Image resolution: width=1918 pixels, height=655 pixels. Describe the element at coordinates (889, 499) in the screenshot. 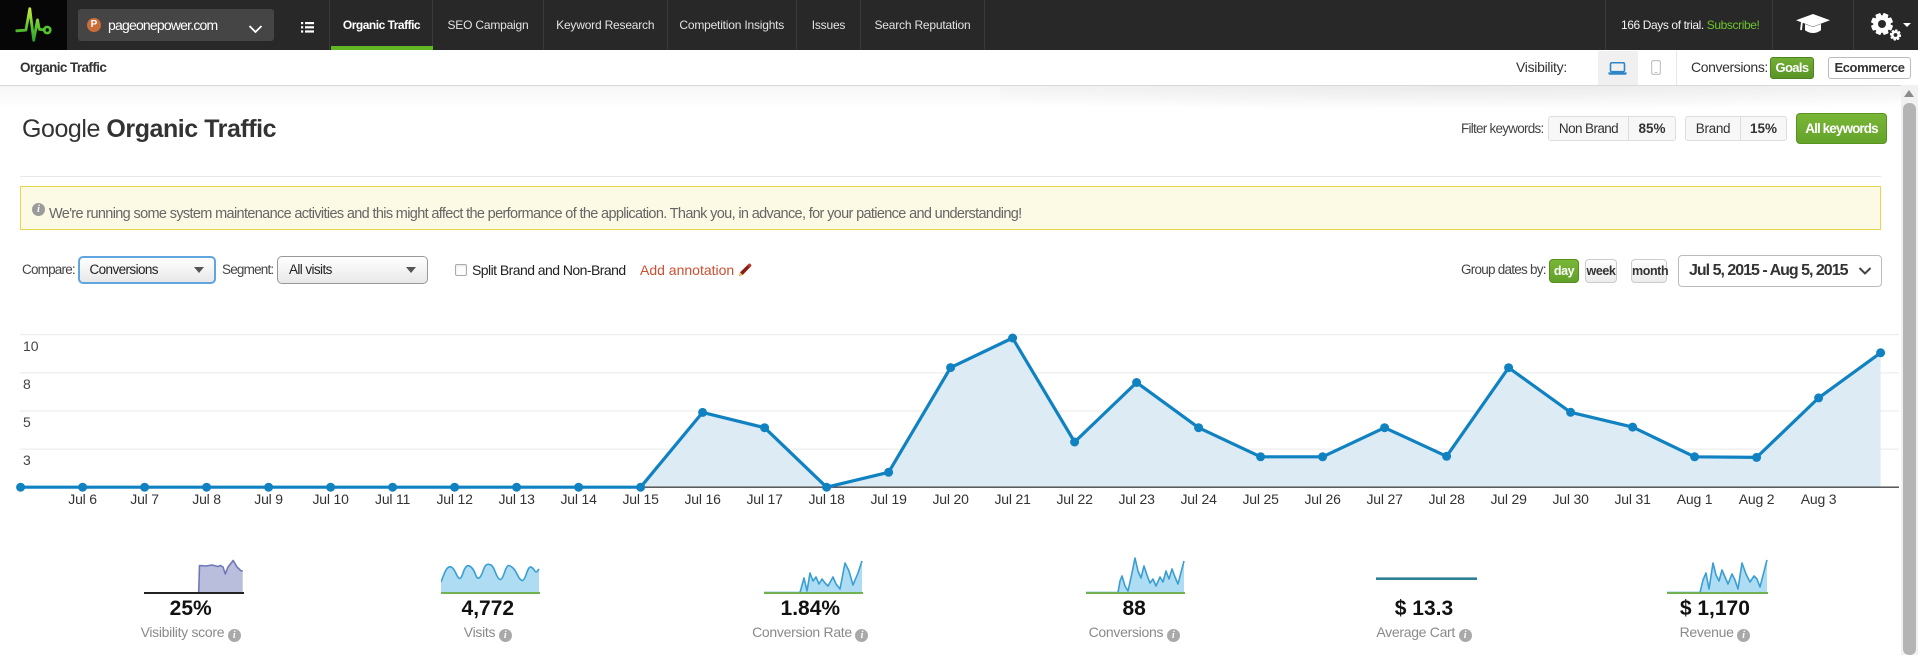

I see `svg-text: Jul 19` at that location.